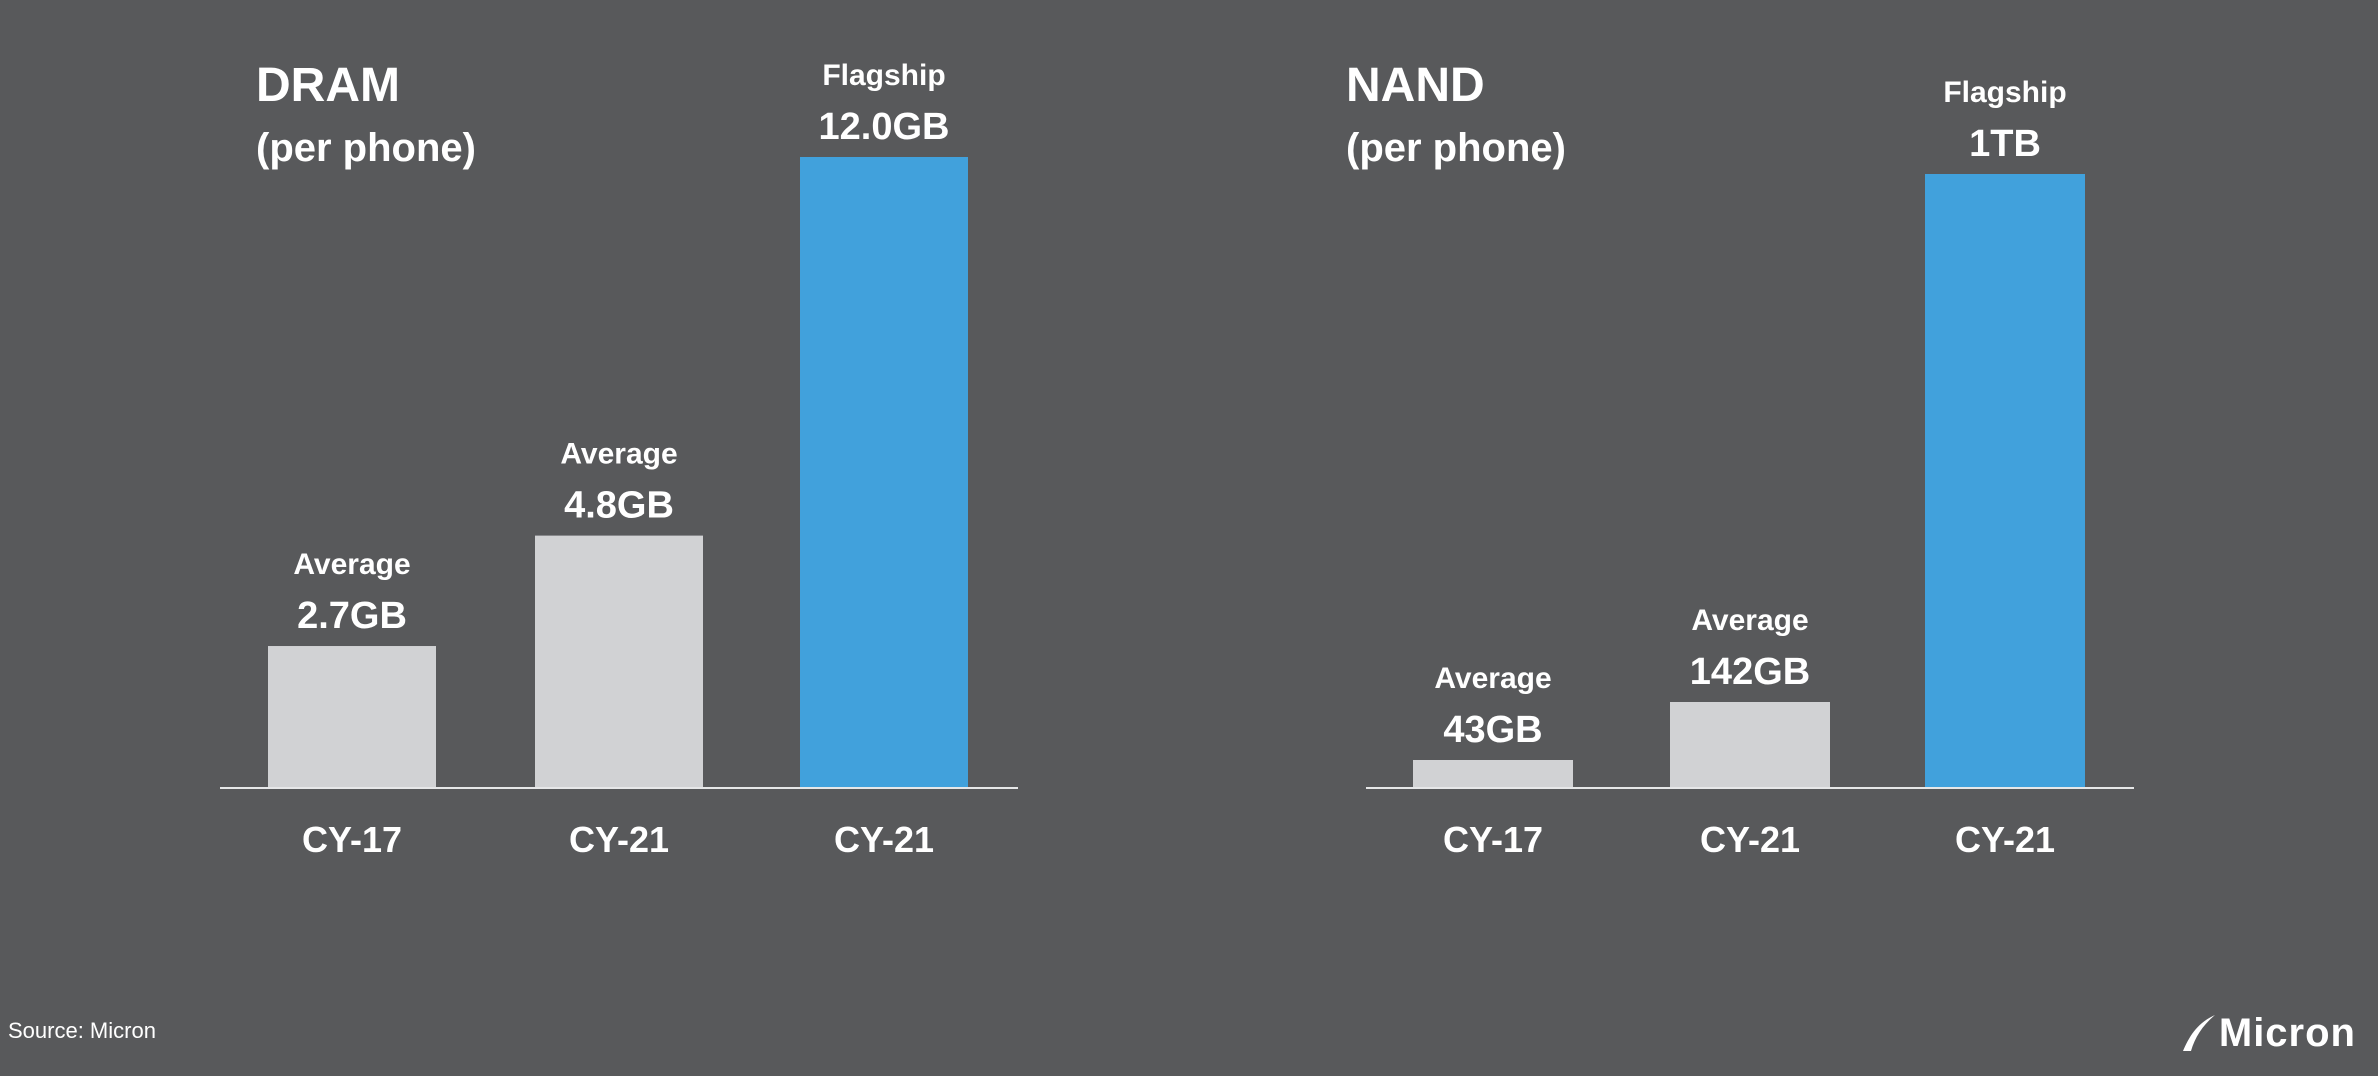 The image size is (2378, 1076). What do you see at coordinates (351, 564) in the screenshot?
I see `dram-bar-1-caption: Average` at bounding box center [351, 564].